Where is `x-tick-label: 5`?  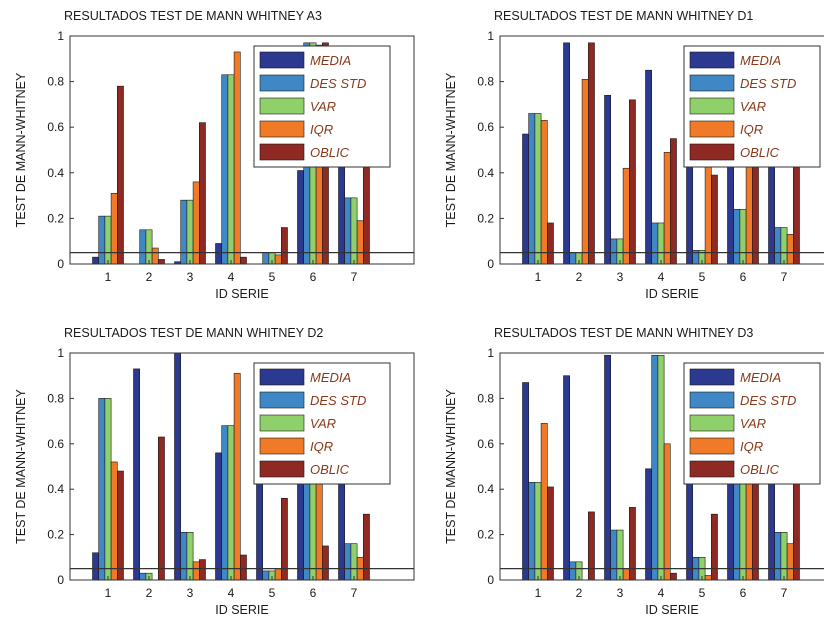
x-tick-label: 5 is located at coordinates (272, 277).